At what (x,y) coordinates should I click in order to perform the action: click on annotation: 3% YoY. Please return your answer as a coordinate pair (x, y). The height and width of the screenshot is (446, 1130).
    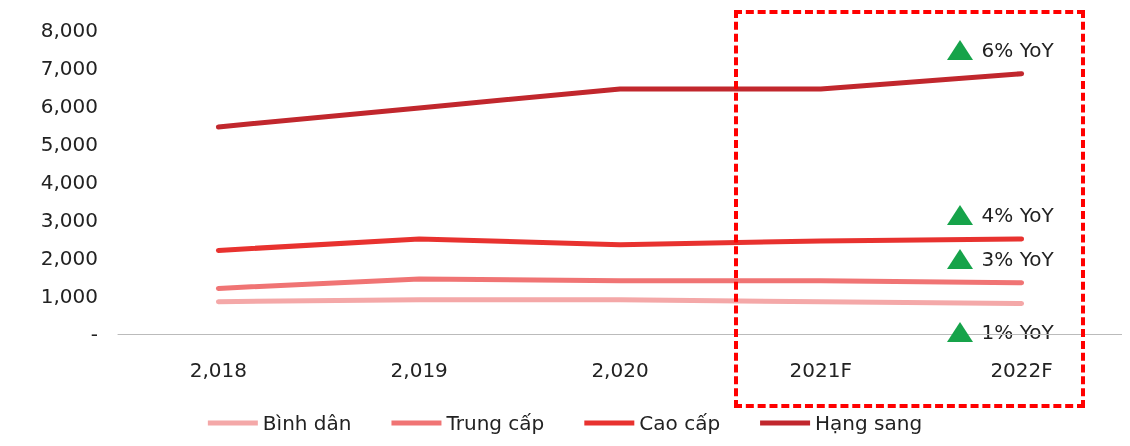
    Looking at the image, I should click on (1018, 258).